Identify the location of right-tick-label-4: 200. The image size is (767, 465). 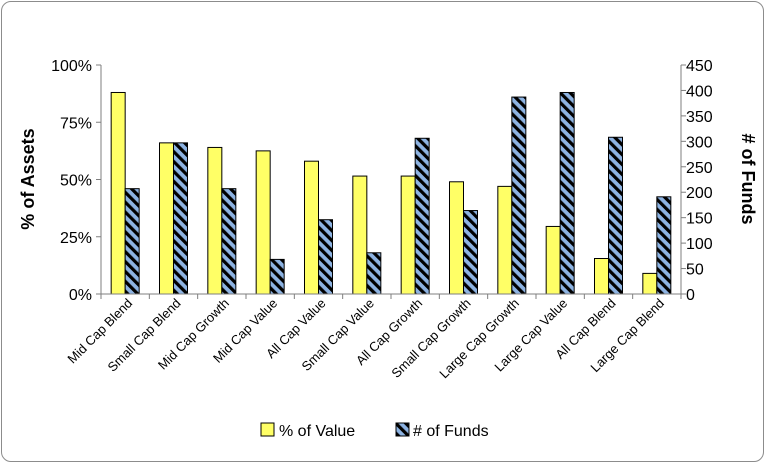
(699, 193).